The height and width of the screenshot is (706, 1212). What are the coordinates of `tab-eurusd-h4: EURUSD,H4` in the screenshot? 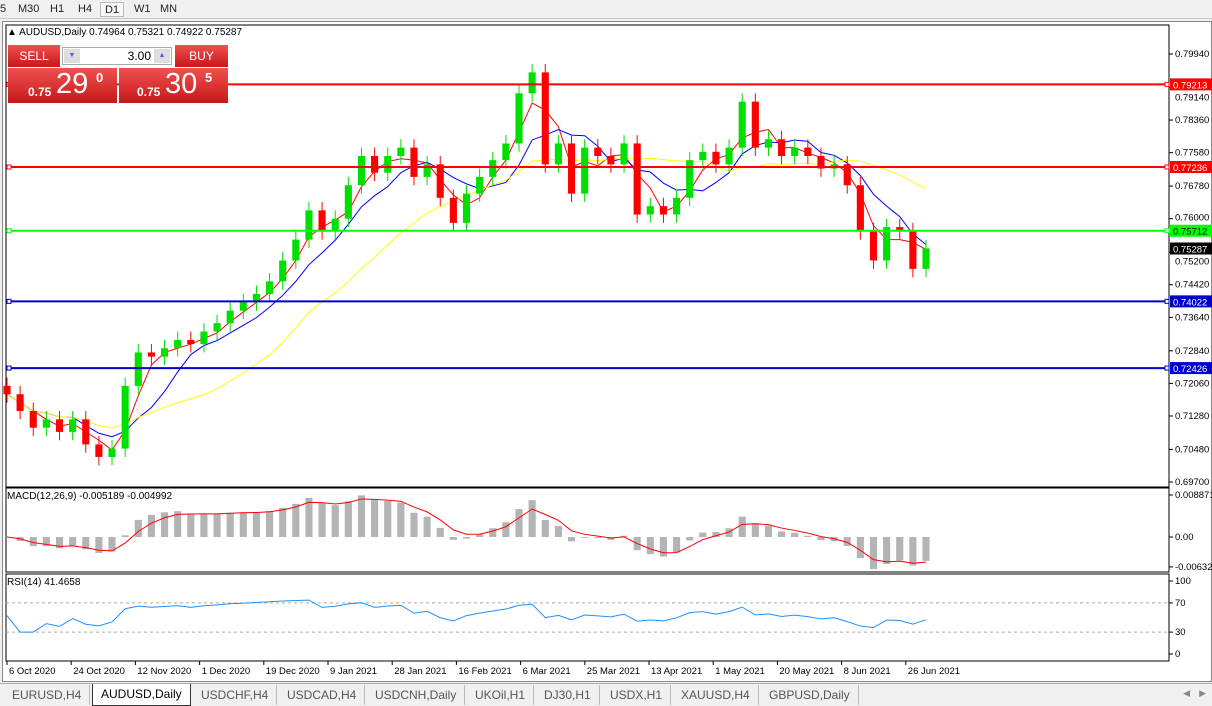 It's located at (47, 695).